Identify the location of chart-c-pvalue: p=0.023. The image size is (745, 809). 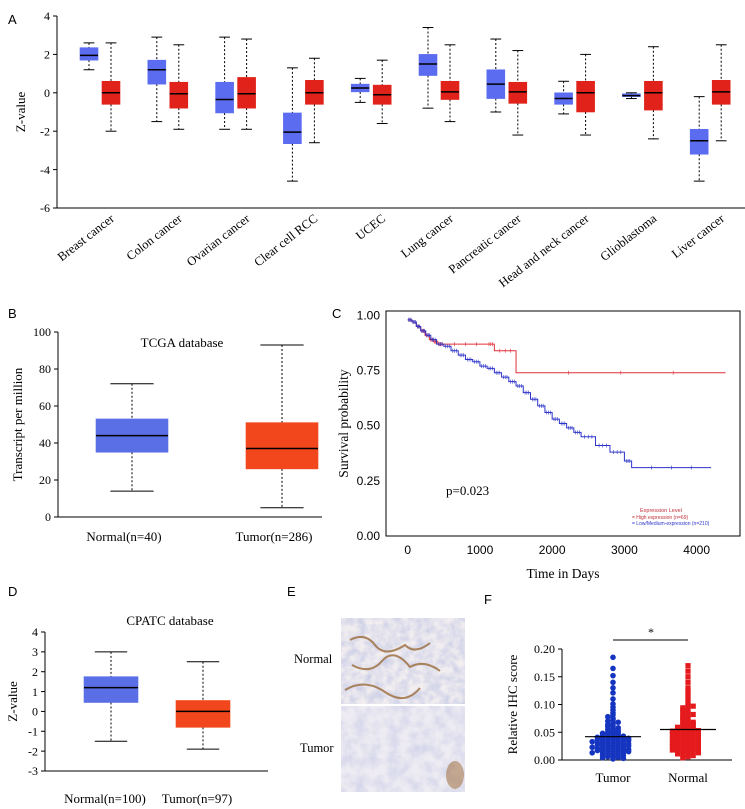
(467, 490).